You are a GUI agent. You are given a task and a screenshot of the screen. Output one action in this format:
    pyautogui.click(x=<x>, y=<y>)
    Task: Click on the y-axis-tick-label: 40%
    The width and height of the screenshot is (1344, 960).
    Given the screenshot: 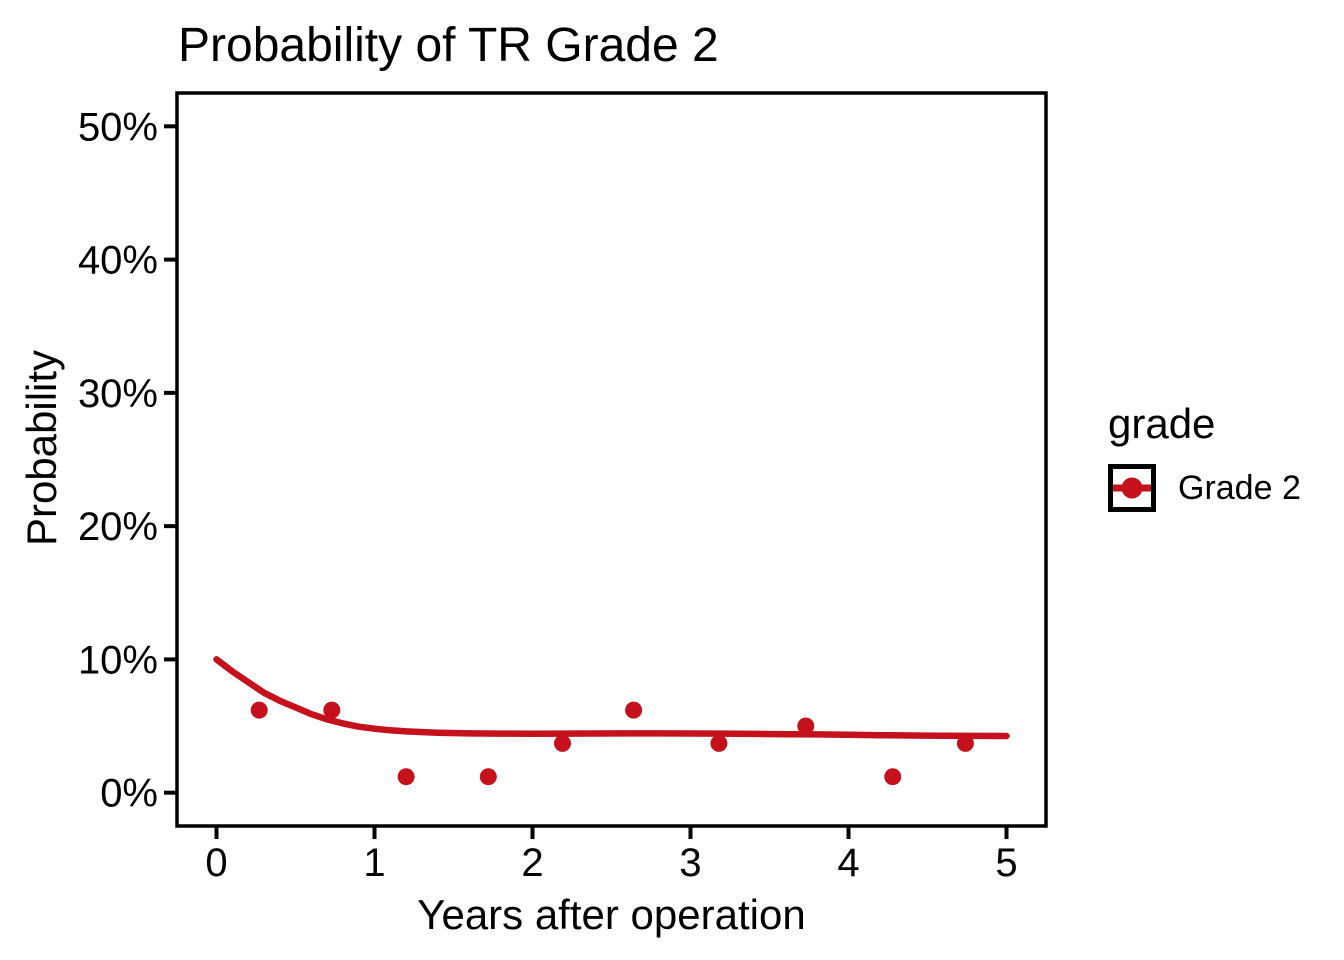 What is the action you would take?
    pyautogui.click(x=118, y=261)
    